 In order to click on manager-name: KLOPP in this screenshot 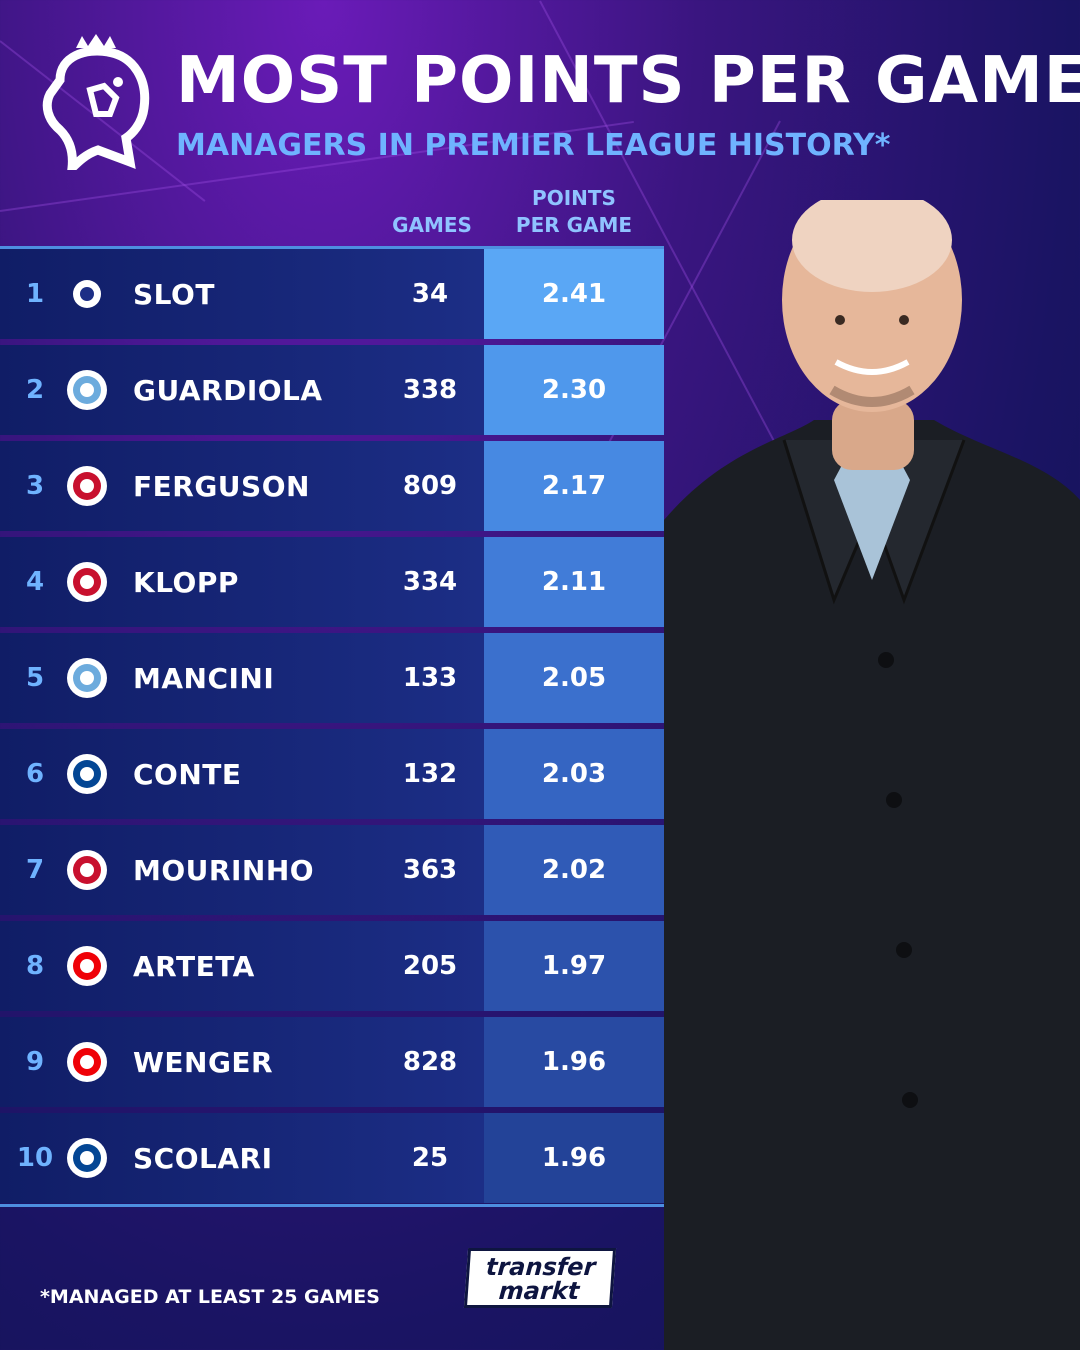, I will do `click(186, 582)`.